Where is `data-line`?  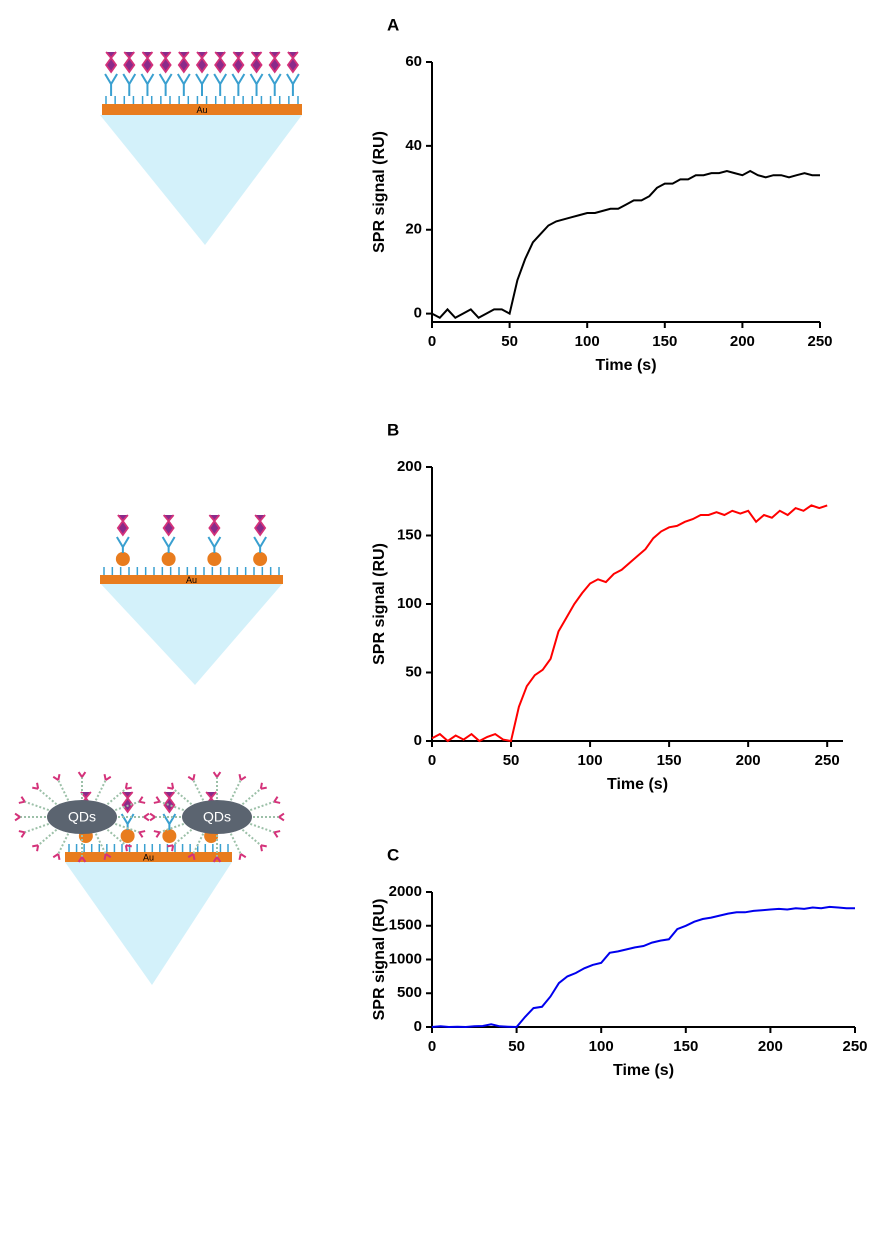 data-line is located at coordinates (629, 623).